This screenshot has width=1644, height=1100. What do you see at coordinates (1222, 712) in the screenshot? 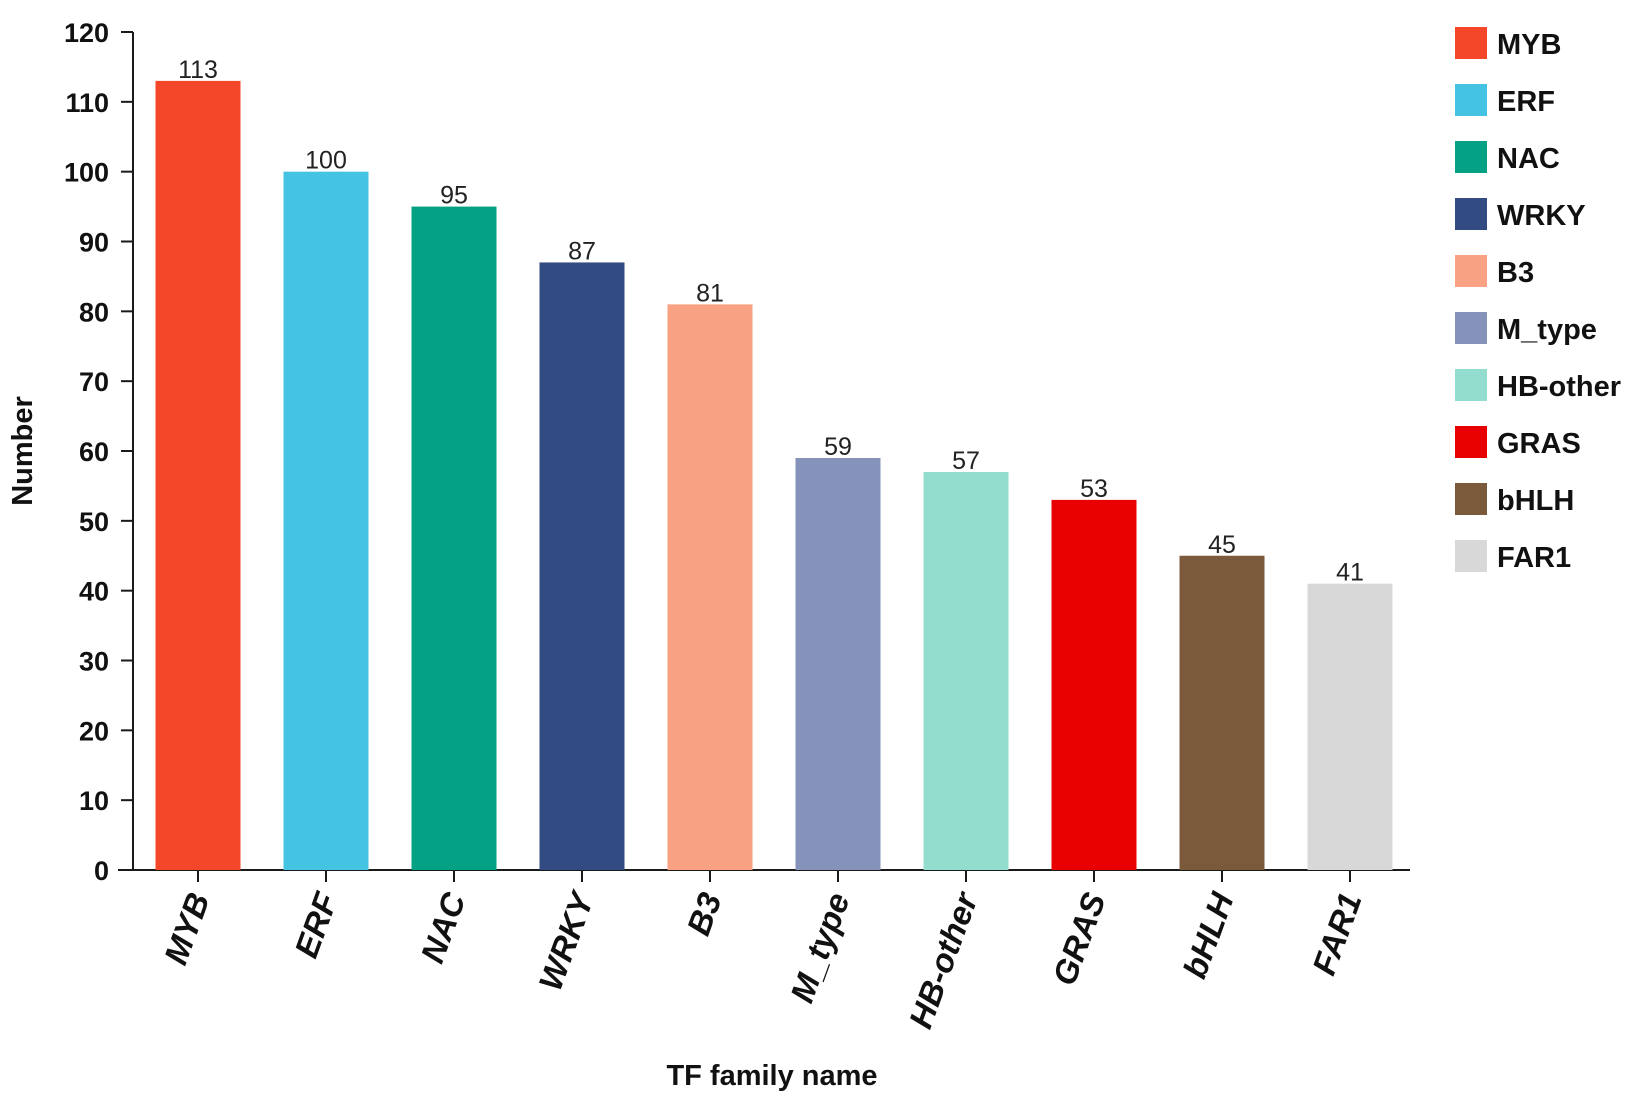
I see `bar-bhlh` at bounding box center [1222, 712].